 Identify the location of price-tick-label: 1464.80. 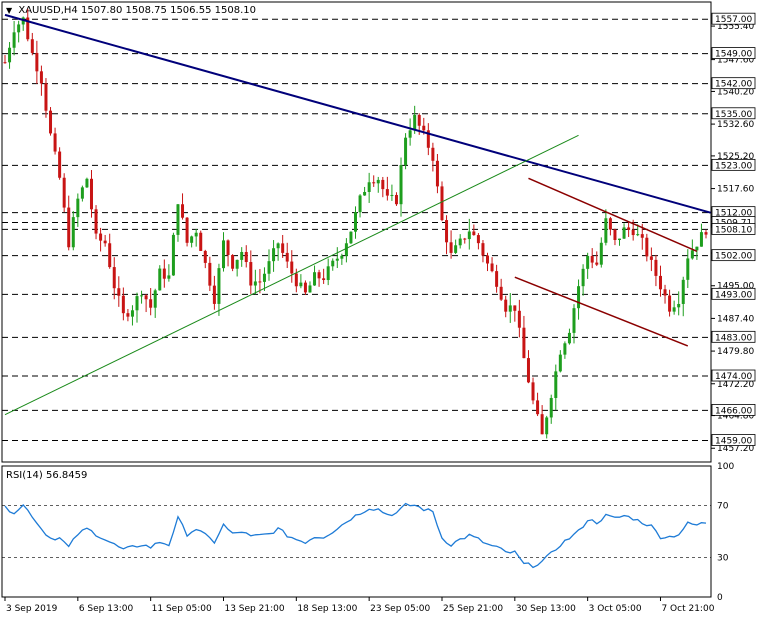
(735, 417).